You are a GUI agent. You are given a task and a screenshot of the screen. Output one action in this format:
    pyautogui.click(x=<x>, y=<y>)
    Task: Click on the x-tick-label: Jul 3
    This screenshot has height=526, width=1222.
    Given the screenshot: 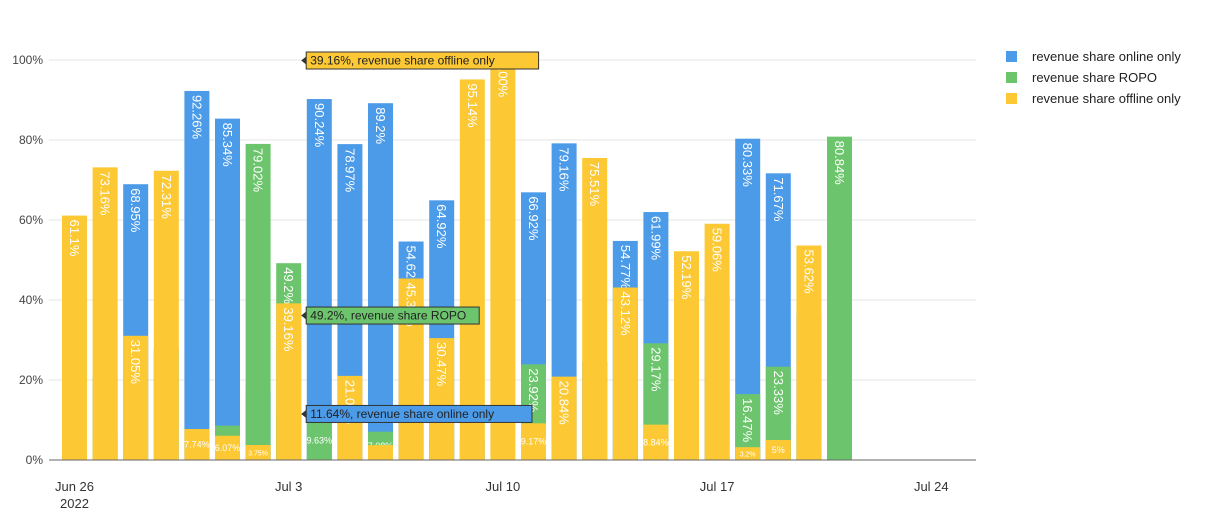 What is the action you would take?
    pyautogui.click(x=288, y=486)
    